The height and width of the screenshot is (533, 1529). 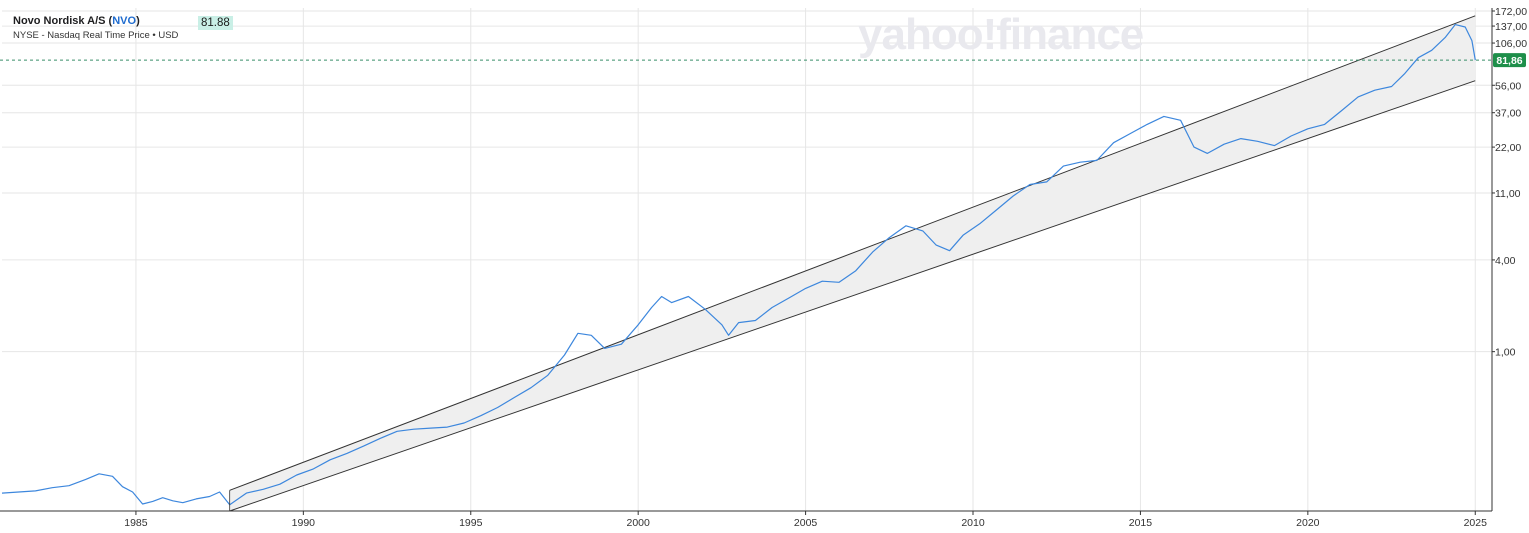 What do you see at coordinates (1308, 523) in the screenshot?
I see `x-tick-label: 2020` at bounding box center [1308, 523].